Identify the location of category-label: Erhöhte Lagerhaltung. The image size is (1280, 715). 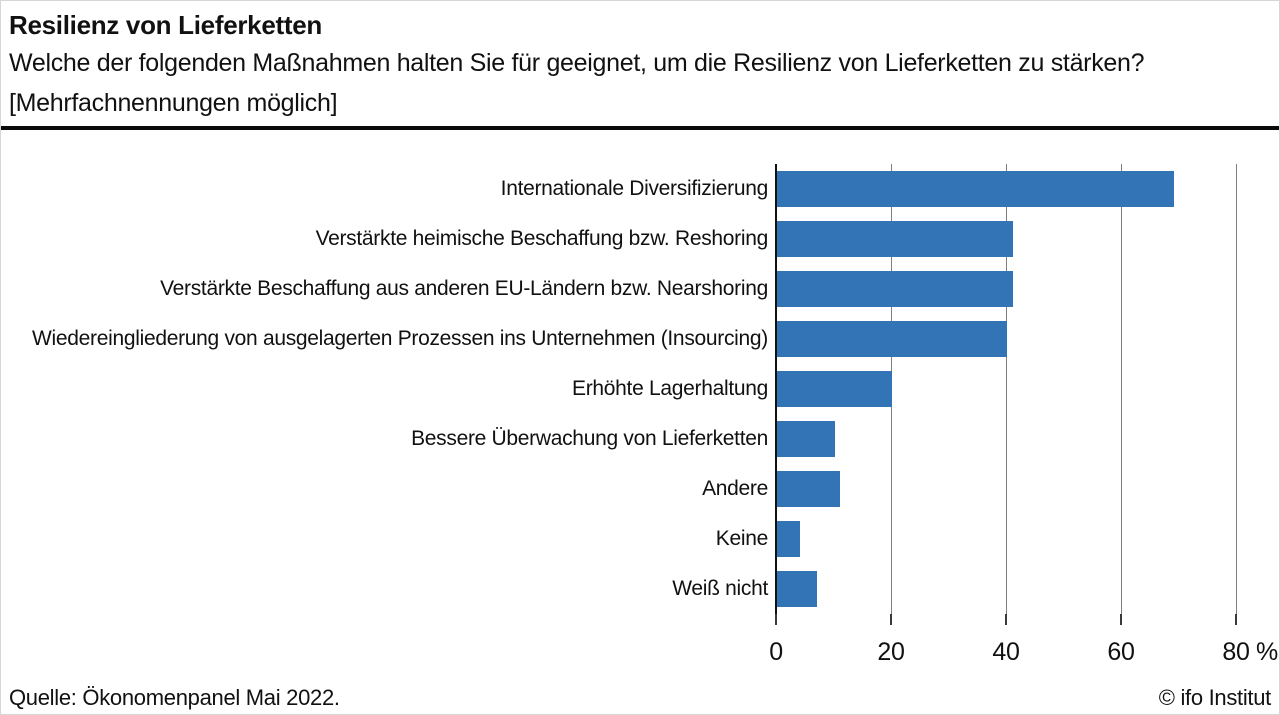
(670, 388).